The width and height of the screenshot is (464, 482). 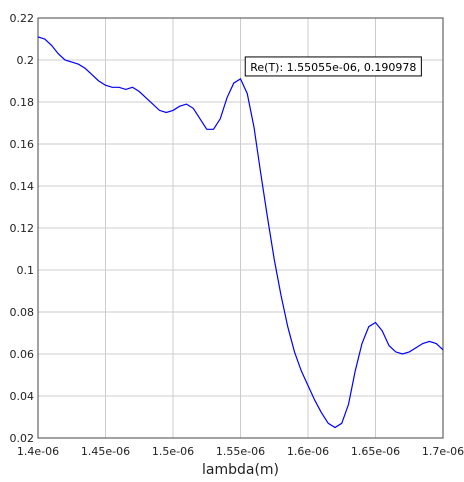 What do you see at coordinates (22, 144) in the screenshot?
I see `y-tick-label: 0.16` at bounding box center [22, 144].